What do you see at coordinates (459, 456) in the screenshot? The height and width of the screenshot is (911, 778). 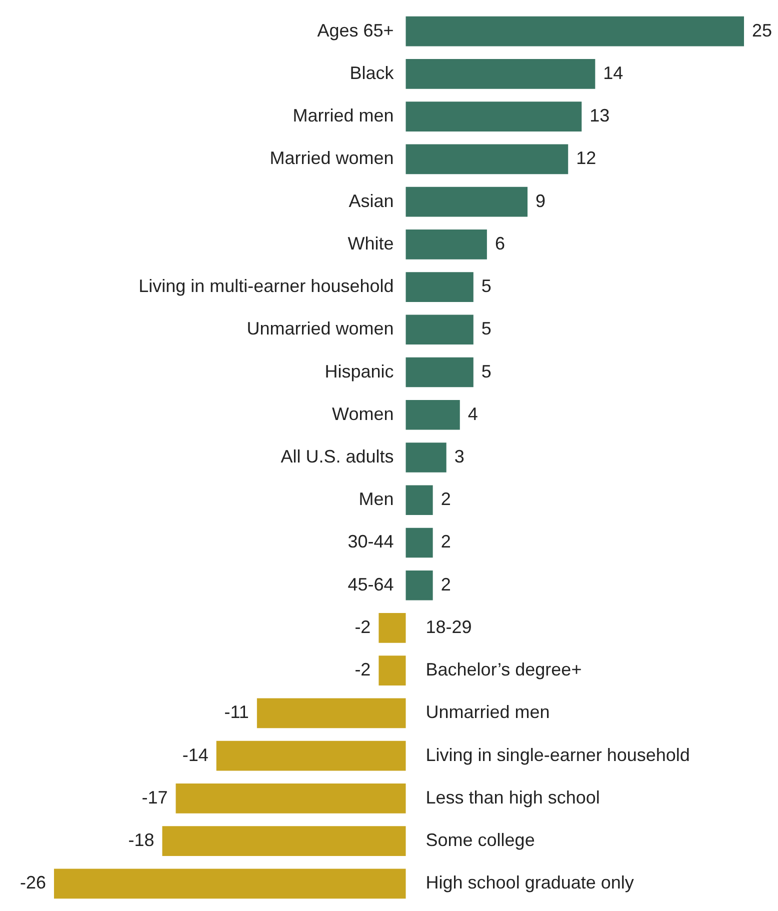 I see `data-label: 3` at bounding box center [459, 456].